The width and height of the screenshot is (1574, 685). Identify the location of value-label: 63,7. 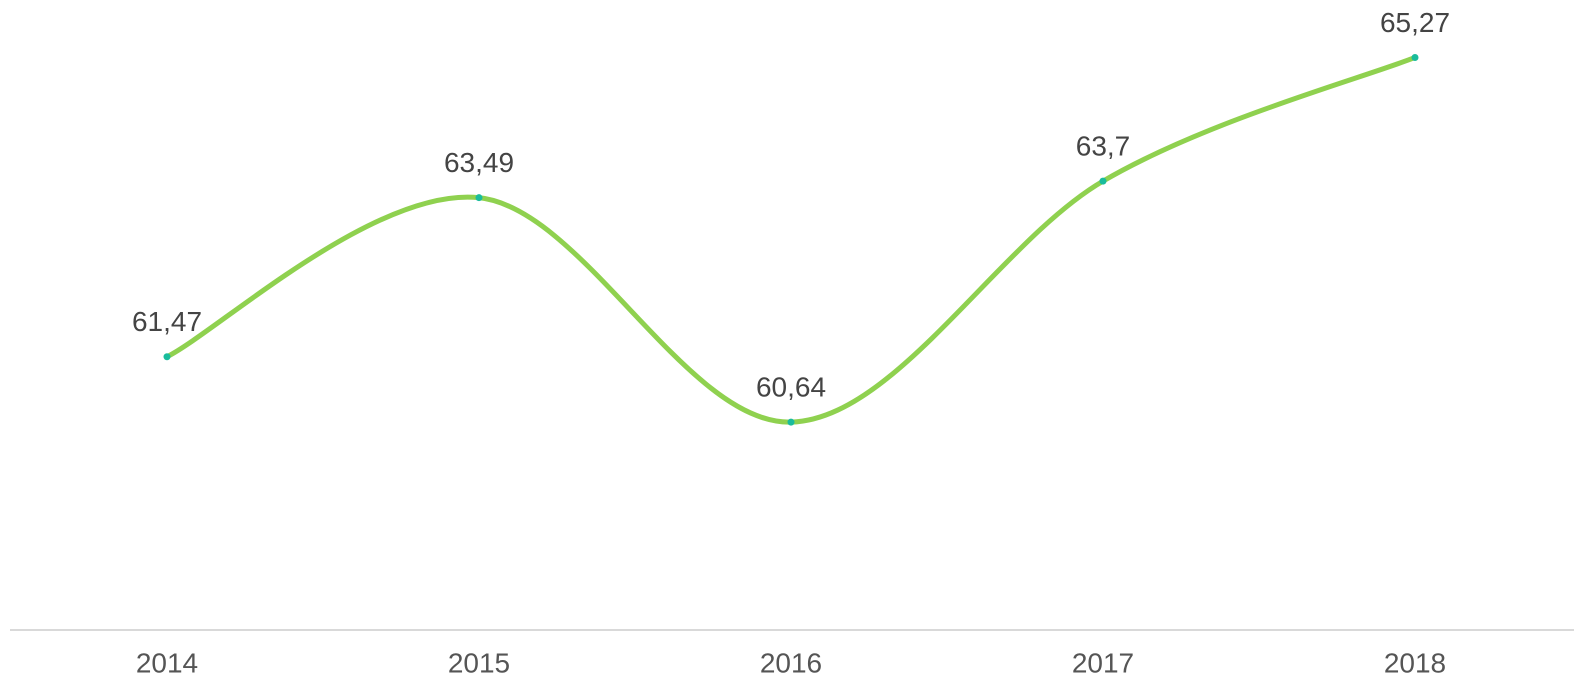
(1103, 146).